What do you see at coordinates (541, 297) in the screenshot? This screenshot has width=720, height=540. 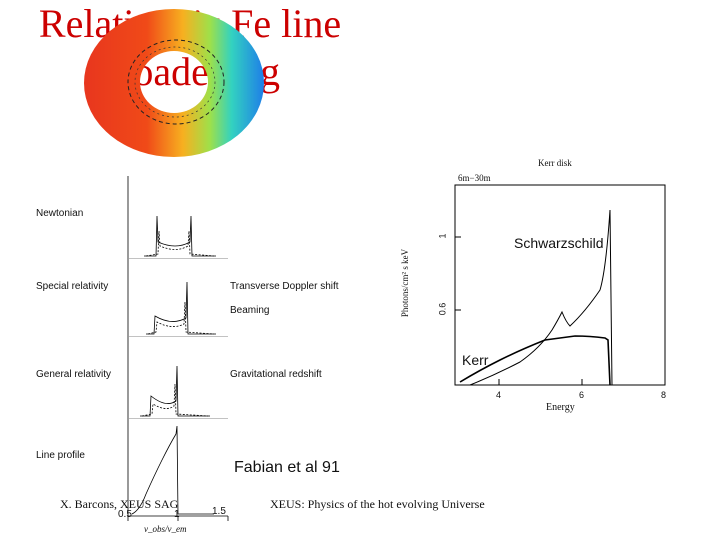 I see `schwarzschild-curve` at bounding box center [541, 297].